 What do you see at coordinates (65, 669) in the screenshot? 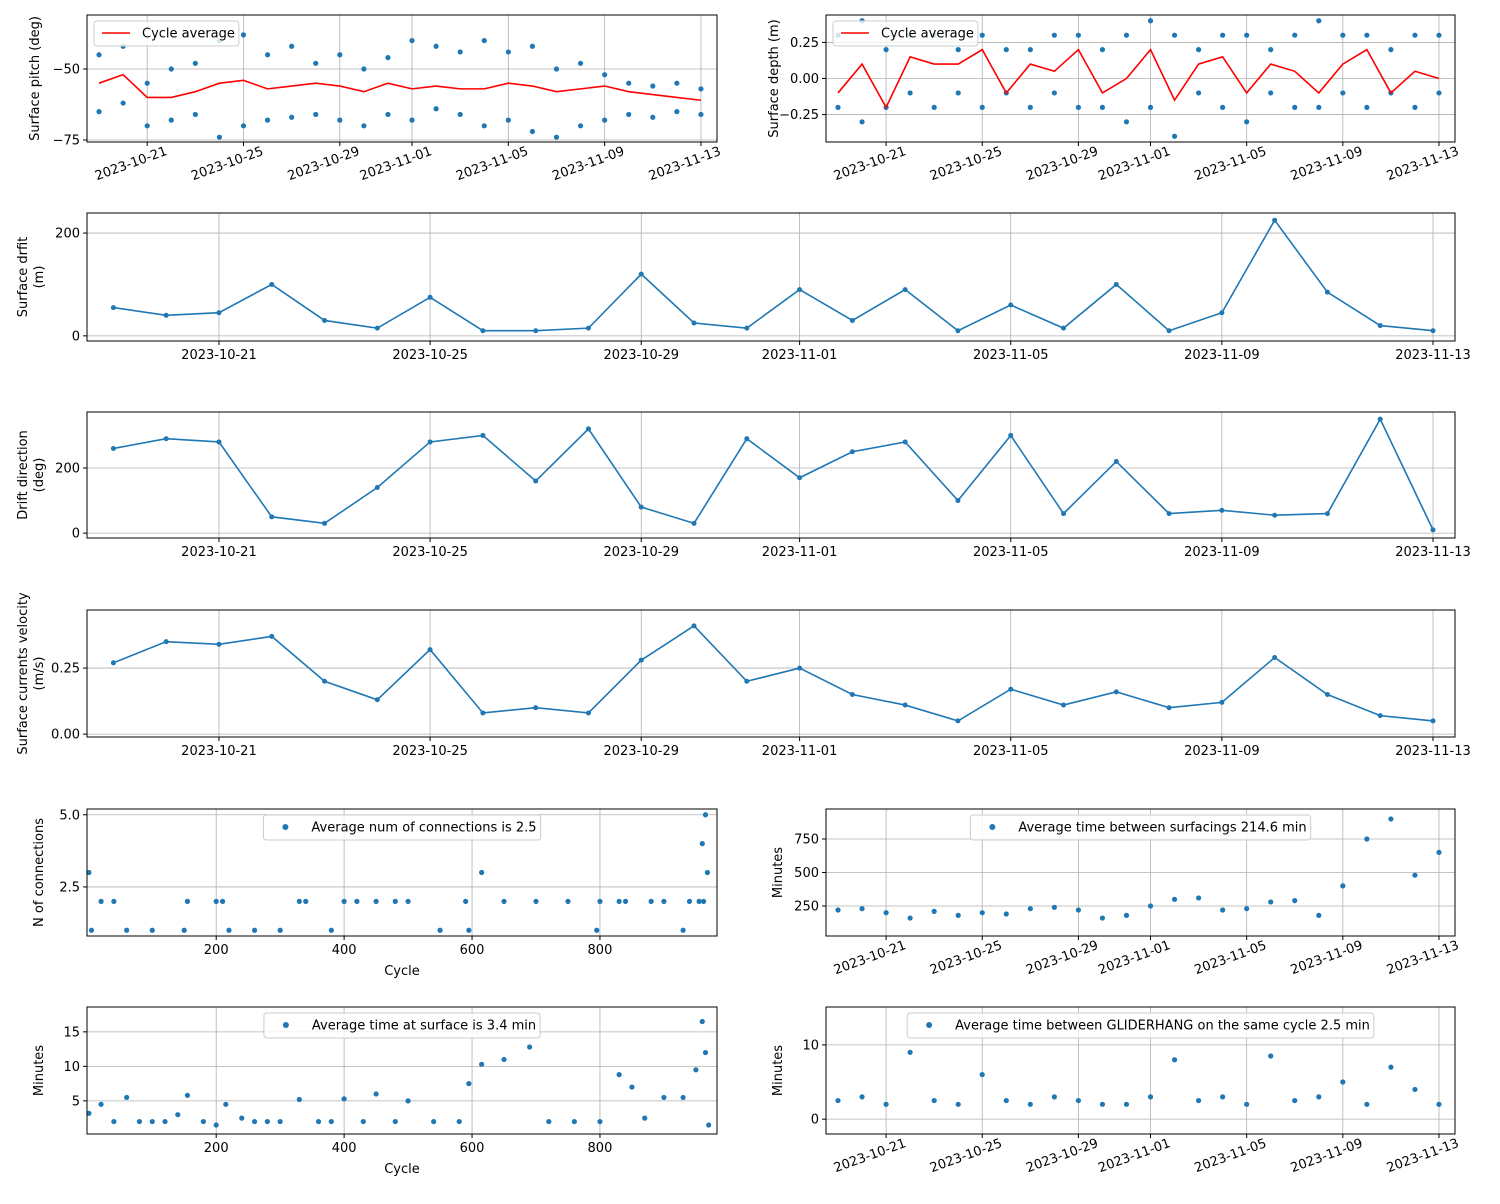
I see `y-tick-label: 0.25` at bounding box center [65, 669].